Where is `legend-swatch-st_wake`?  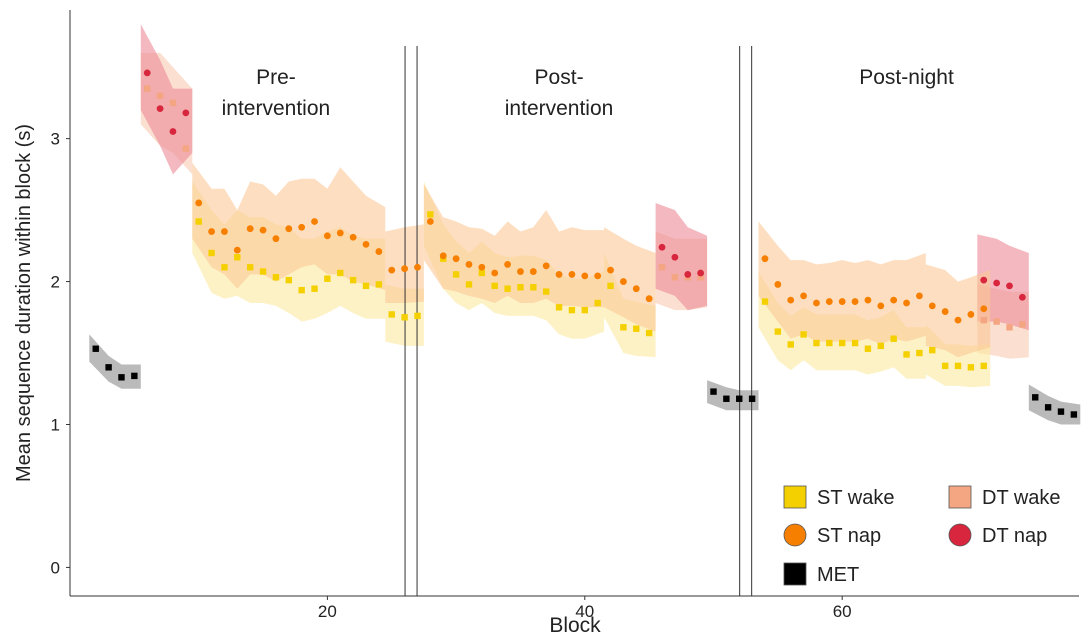
legend-swatch-st_wake is located at coordinates (795, 497).